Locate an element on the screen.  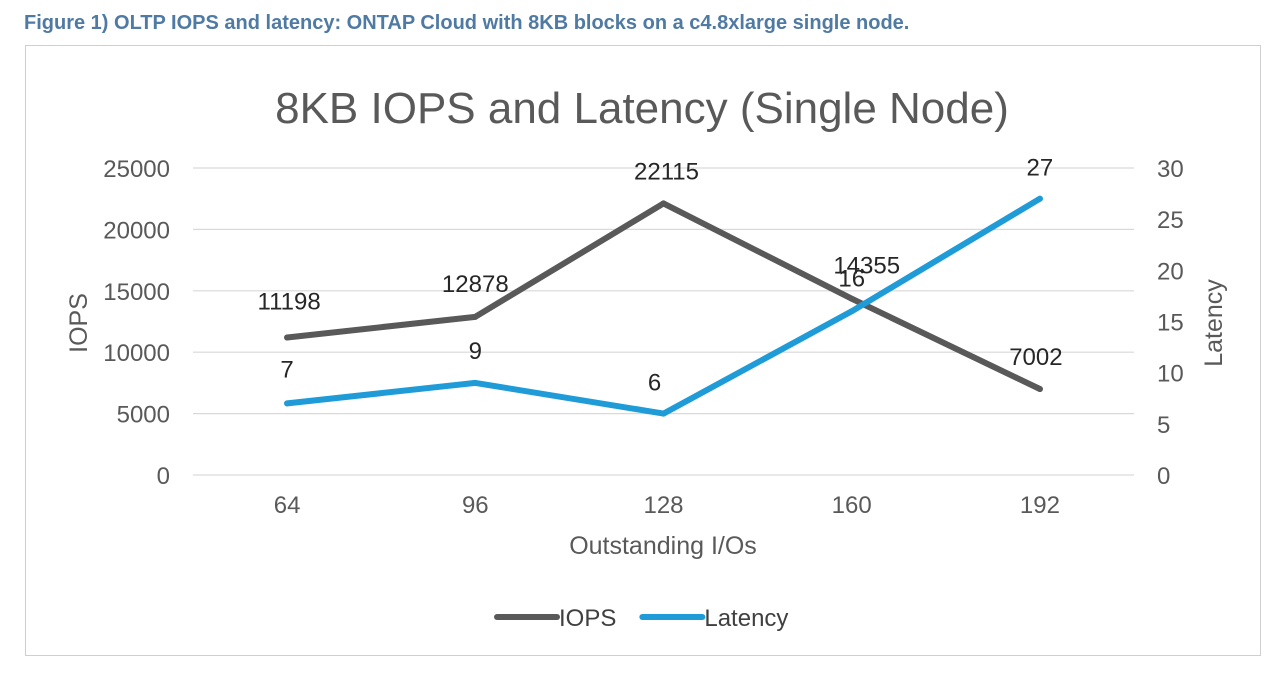
y-tick-label: 0 is located at coordinates (163, 476).